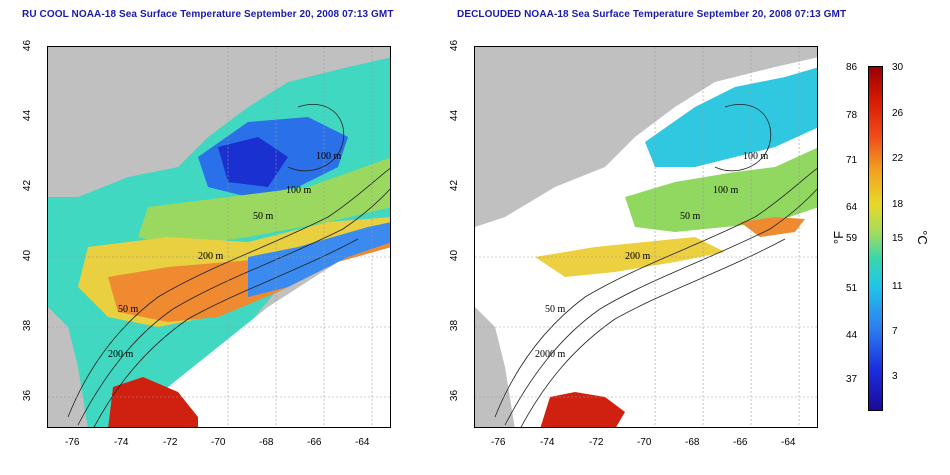 This screenshot has width=950, height=475. I want to click on sst-region-red-right, so click(582, 409).